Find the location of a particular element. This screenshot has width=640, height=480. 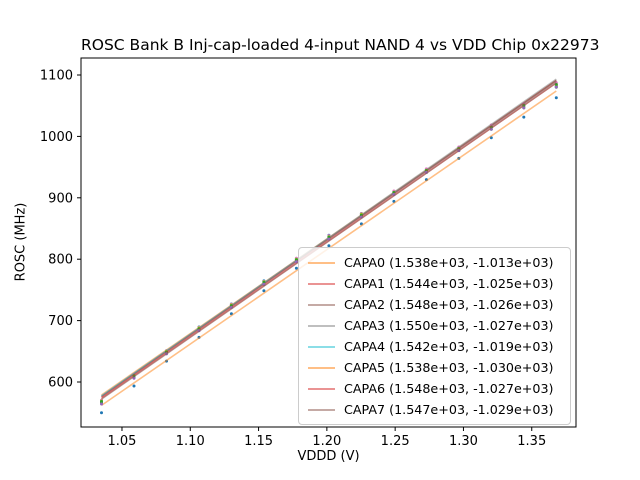

x-tick-label: 1.20 is located at coordinates (326, 441).